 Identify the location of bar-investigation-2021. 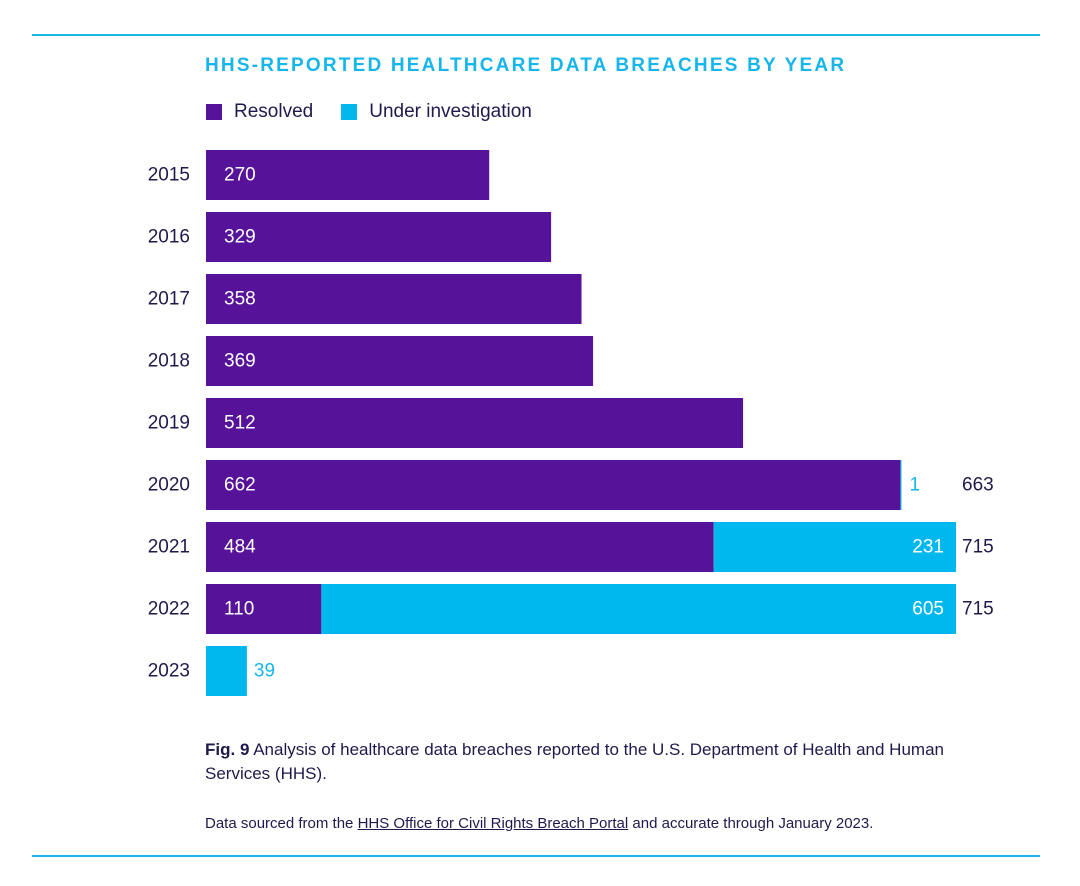
(834, 547).